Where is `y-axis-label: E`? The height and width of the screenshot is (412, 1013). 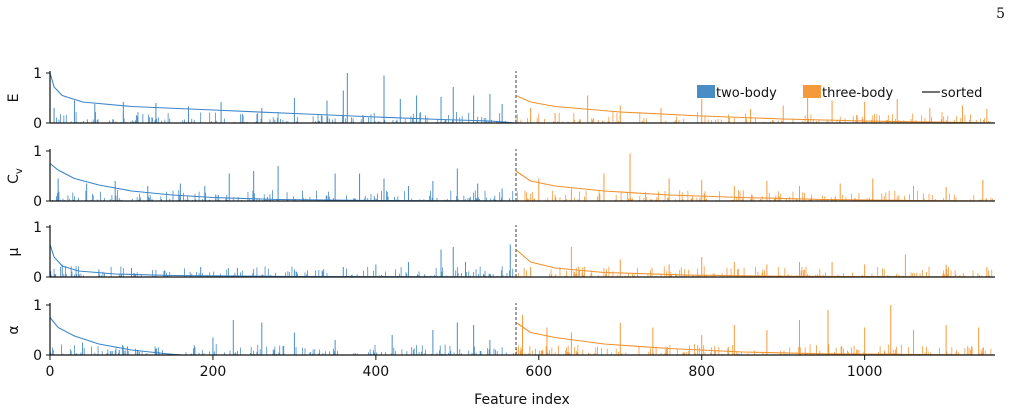
y-axis-label: E is located at coordinates (14, 98).